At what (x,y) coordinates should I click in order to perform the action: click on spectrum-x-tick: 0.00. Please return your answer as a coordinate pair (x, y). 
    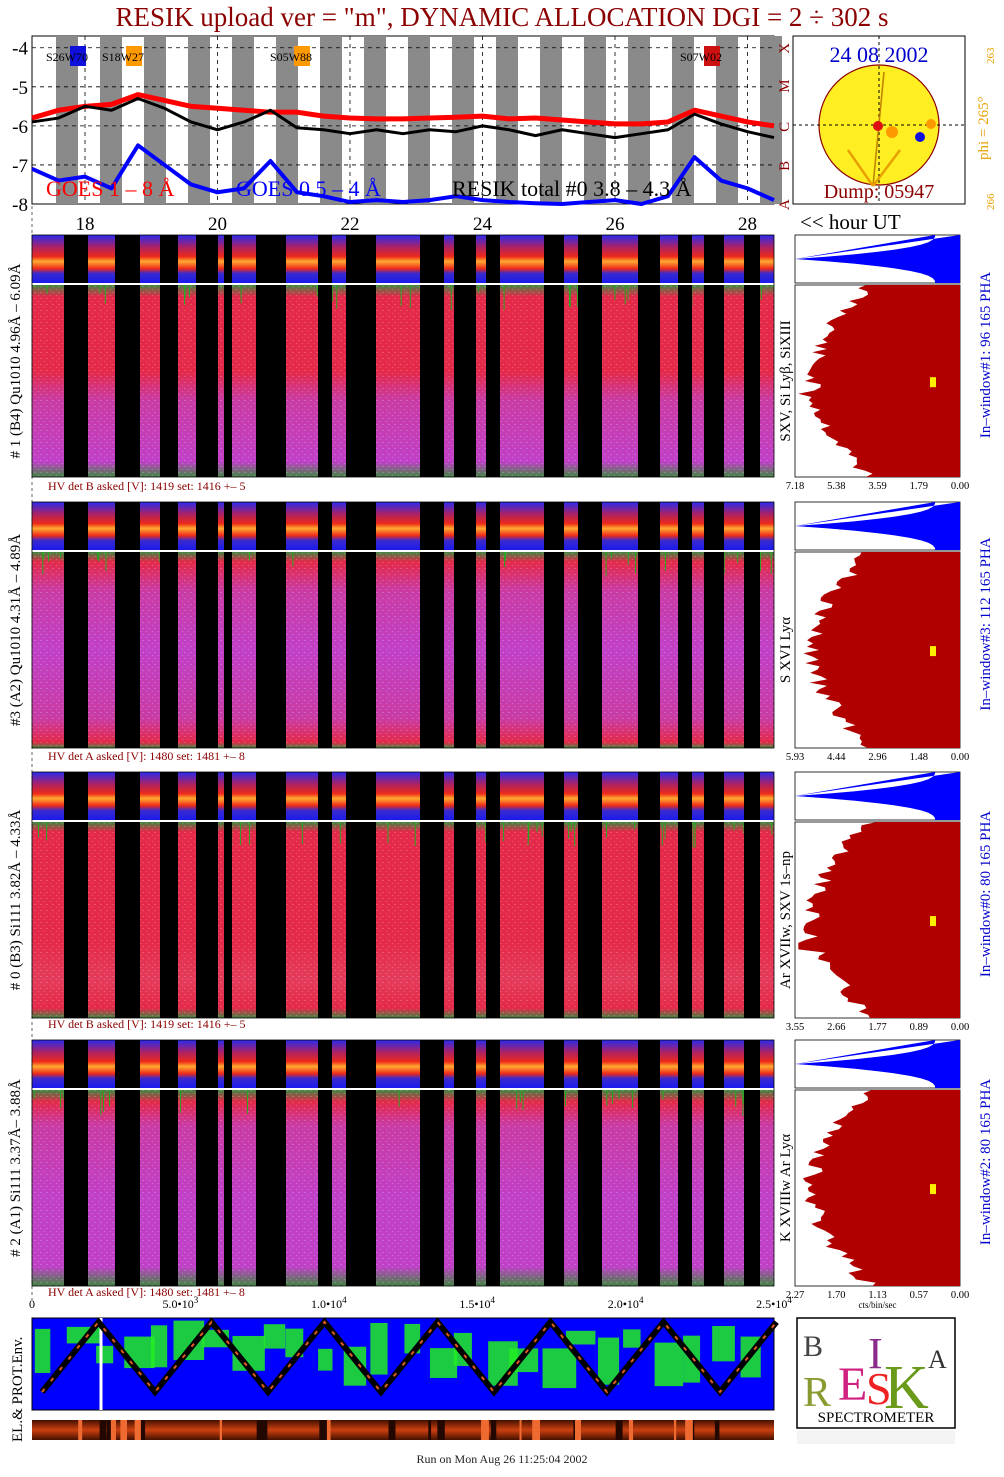
    Looking at the image, I should click on (960, 486).